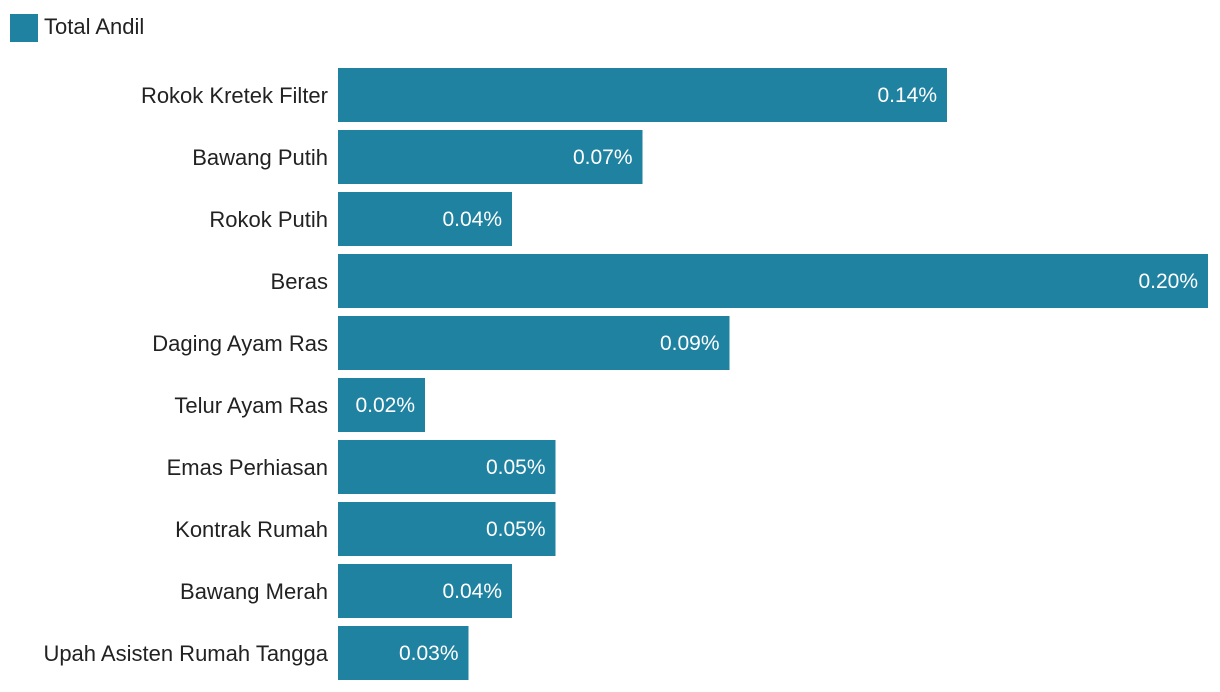  I want to click on bar-bawang-merah, so click(425, 591).